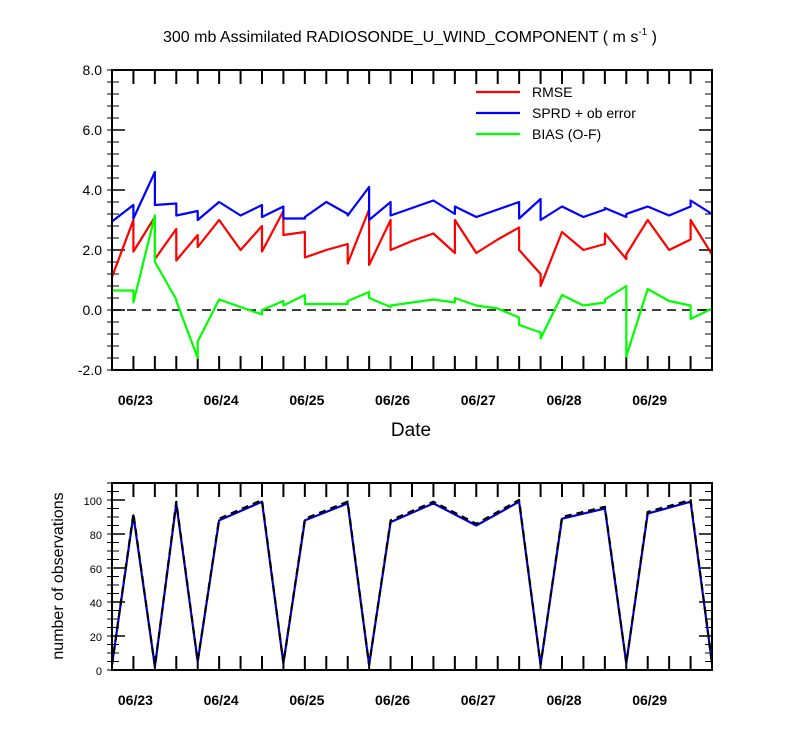  Describe the element at coordinates (96, 570) in the screenshot. I see `y-tick-label: 60` at that location.